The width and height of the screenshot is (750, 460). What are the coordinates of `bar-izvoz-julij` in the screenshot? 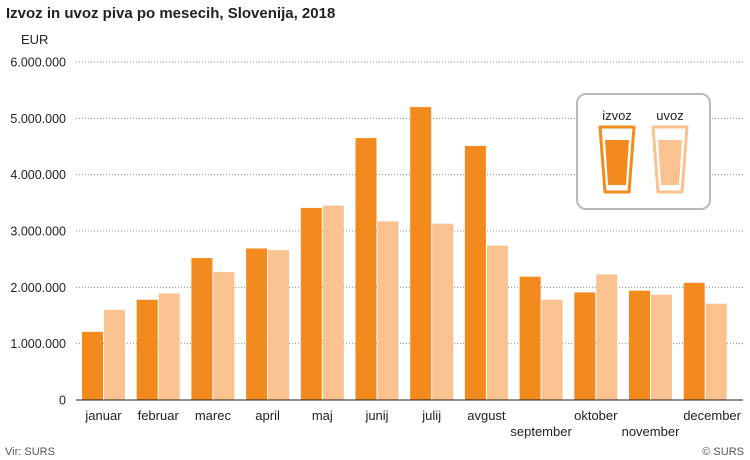 It's located at (421, 254).